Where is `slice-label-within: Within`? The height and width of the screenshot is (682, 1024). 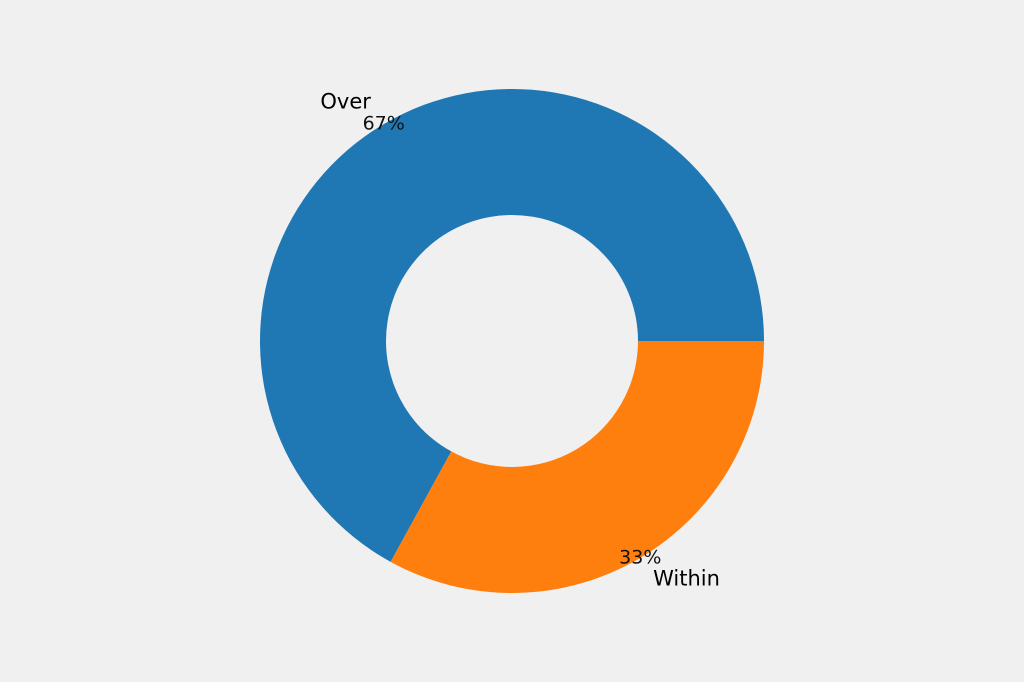 slice-label-within: Within is located at coordinates (686, 579).